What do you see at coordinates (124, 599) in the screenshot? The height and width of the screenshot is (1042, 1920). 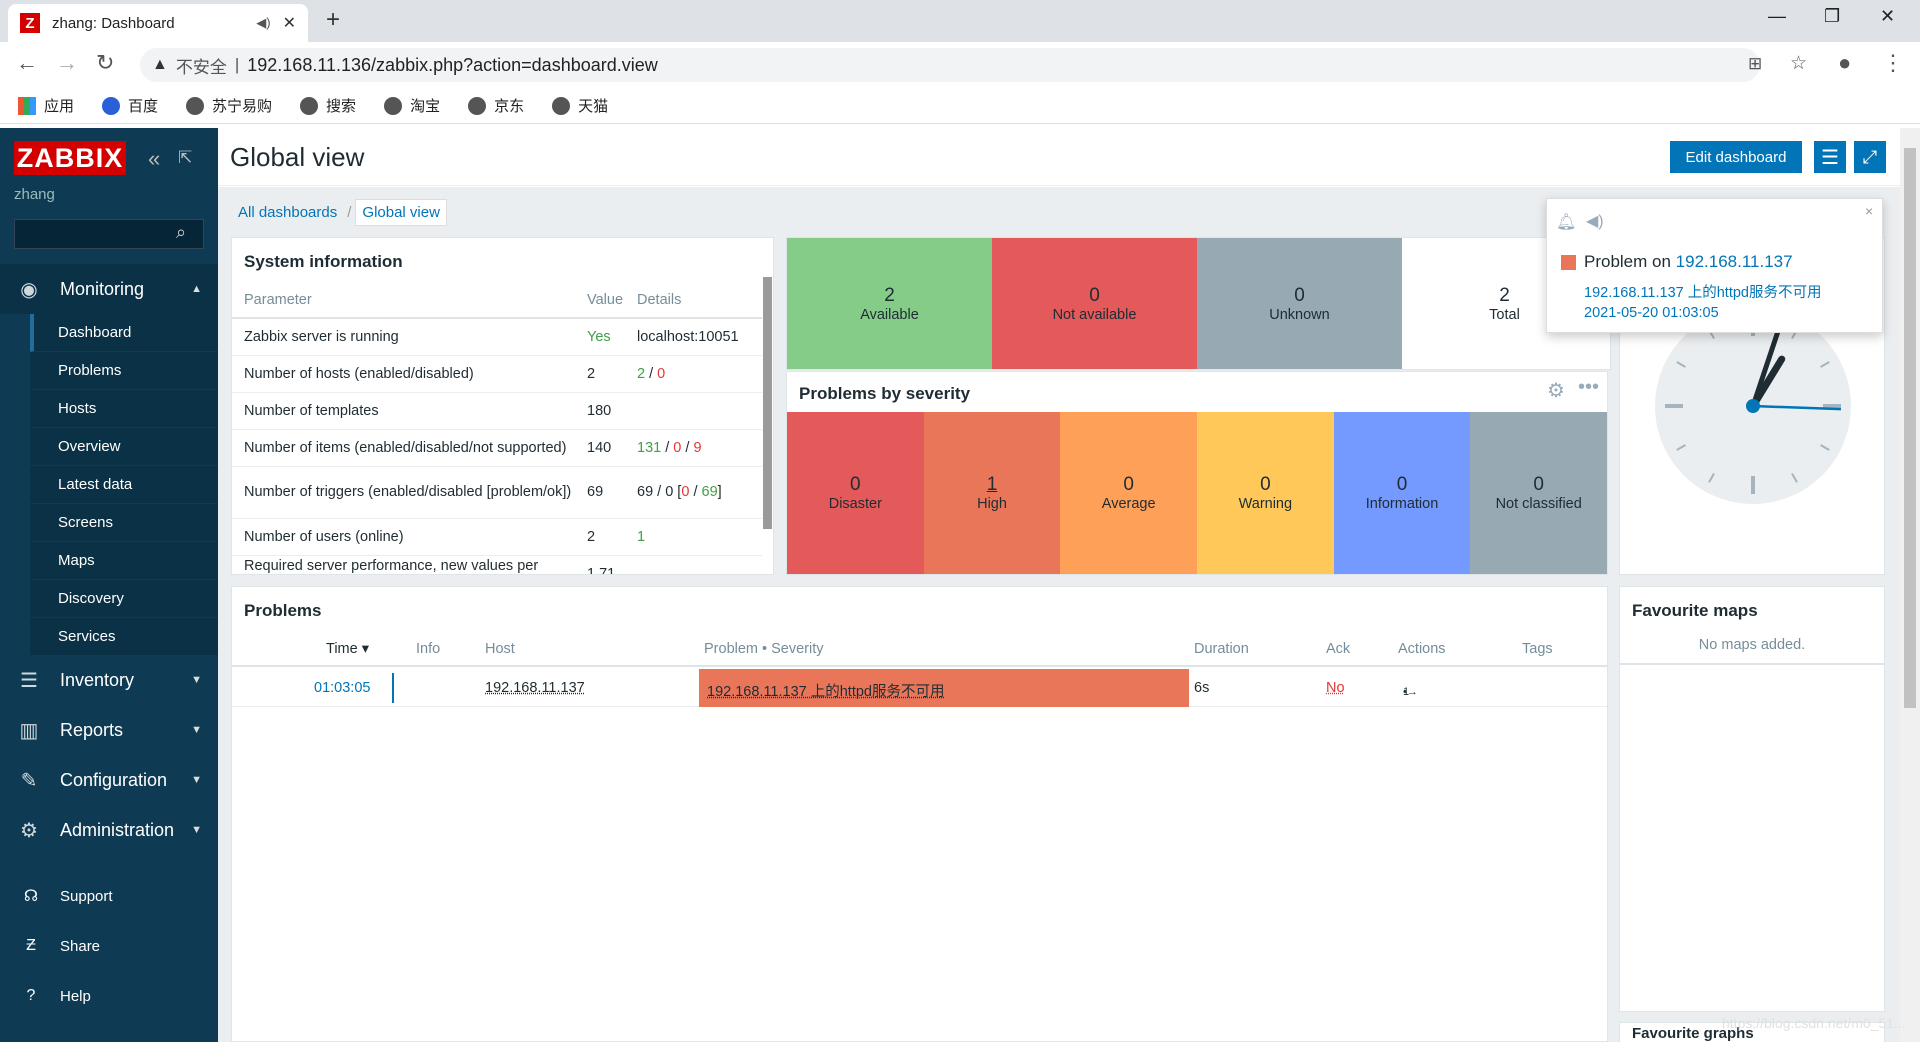 I see `submenu-discovery: Discovery` at bounding box center [124, 599].